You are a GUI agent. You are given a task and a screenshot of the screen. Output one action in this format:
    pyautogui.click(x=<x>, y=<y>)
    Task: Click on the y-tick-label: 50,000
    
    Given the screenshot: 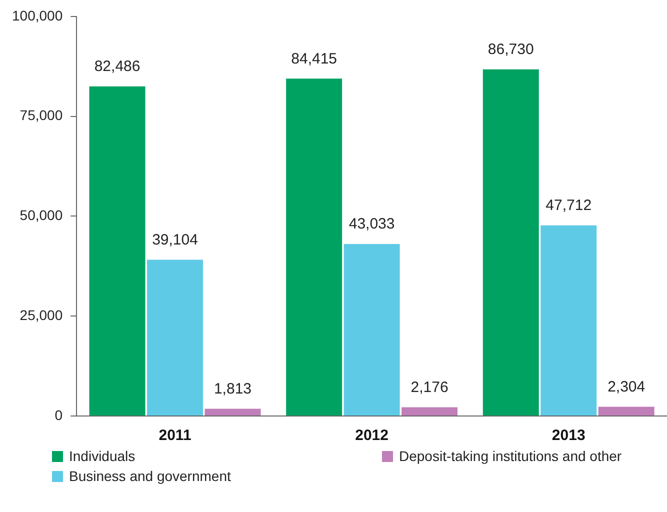 What is the action you would take?
    pyautogui.click(x=41, y=215)
    